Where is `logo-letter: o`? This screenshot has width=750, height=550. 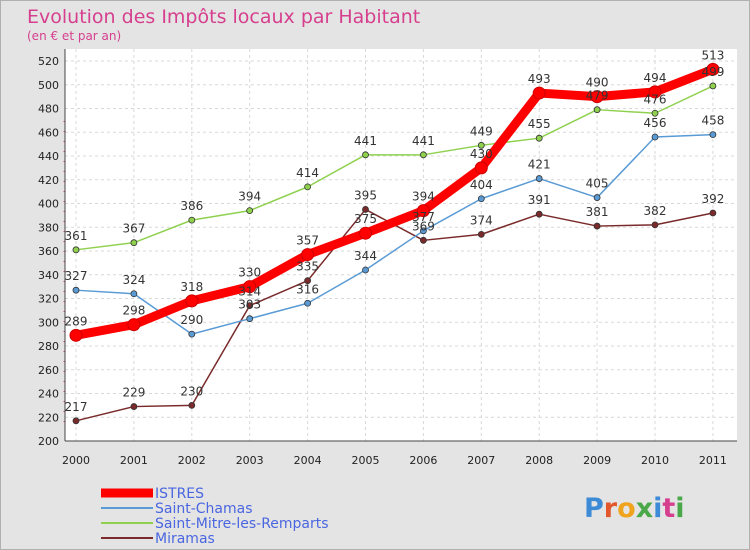
logo-letter: o is located at coordinates (626, 508).